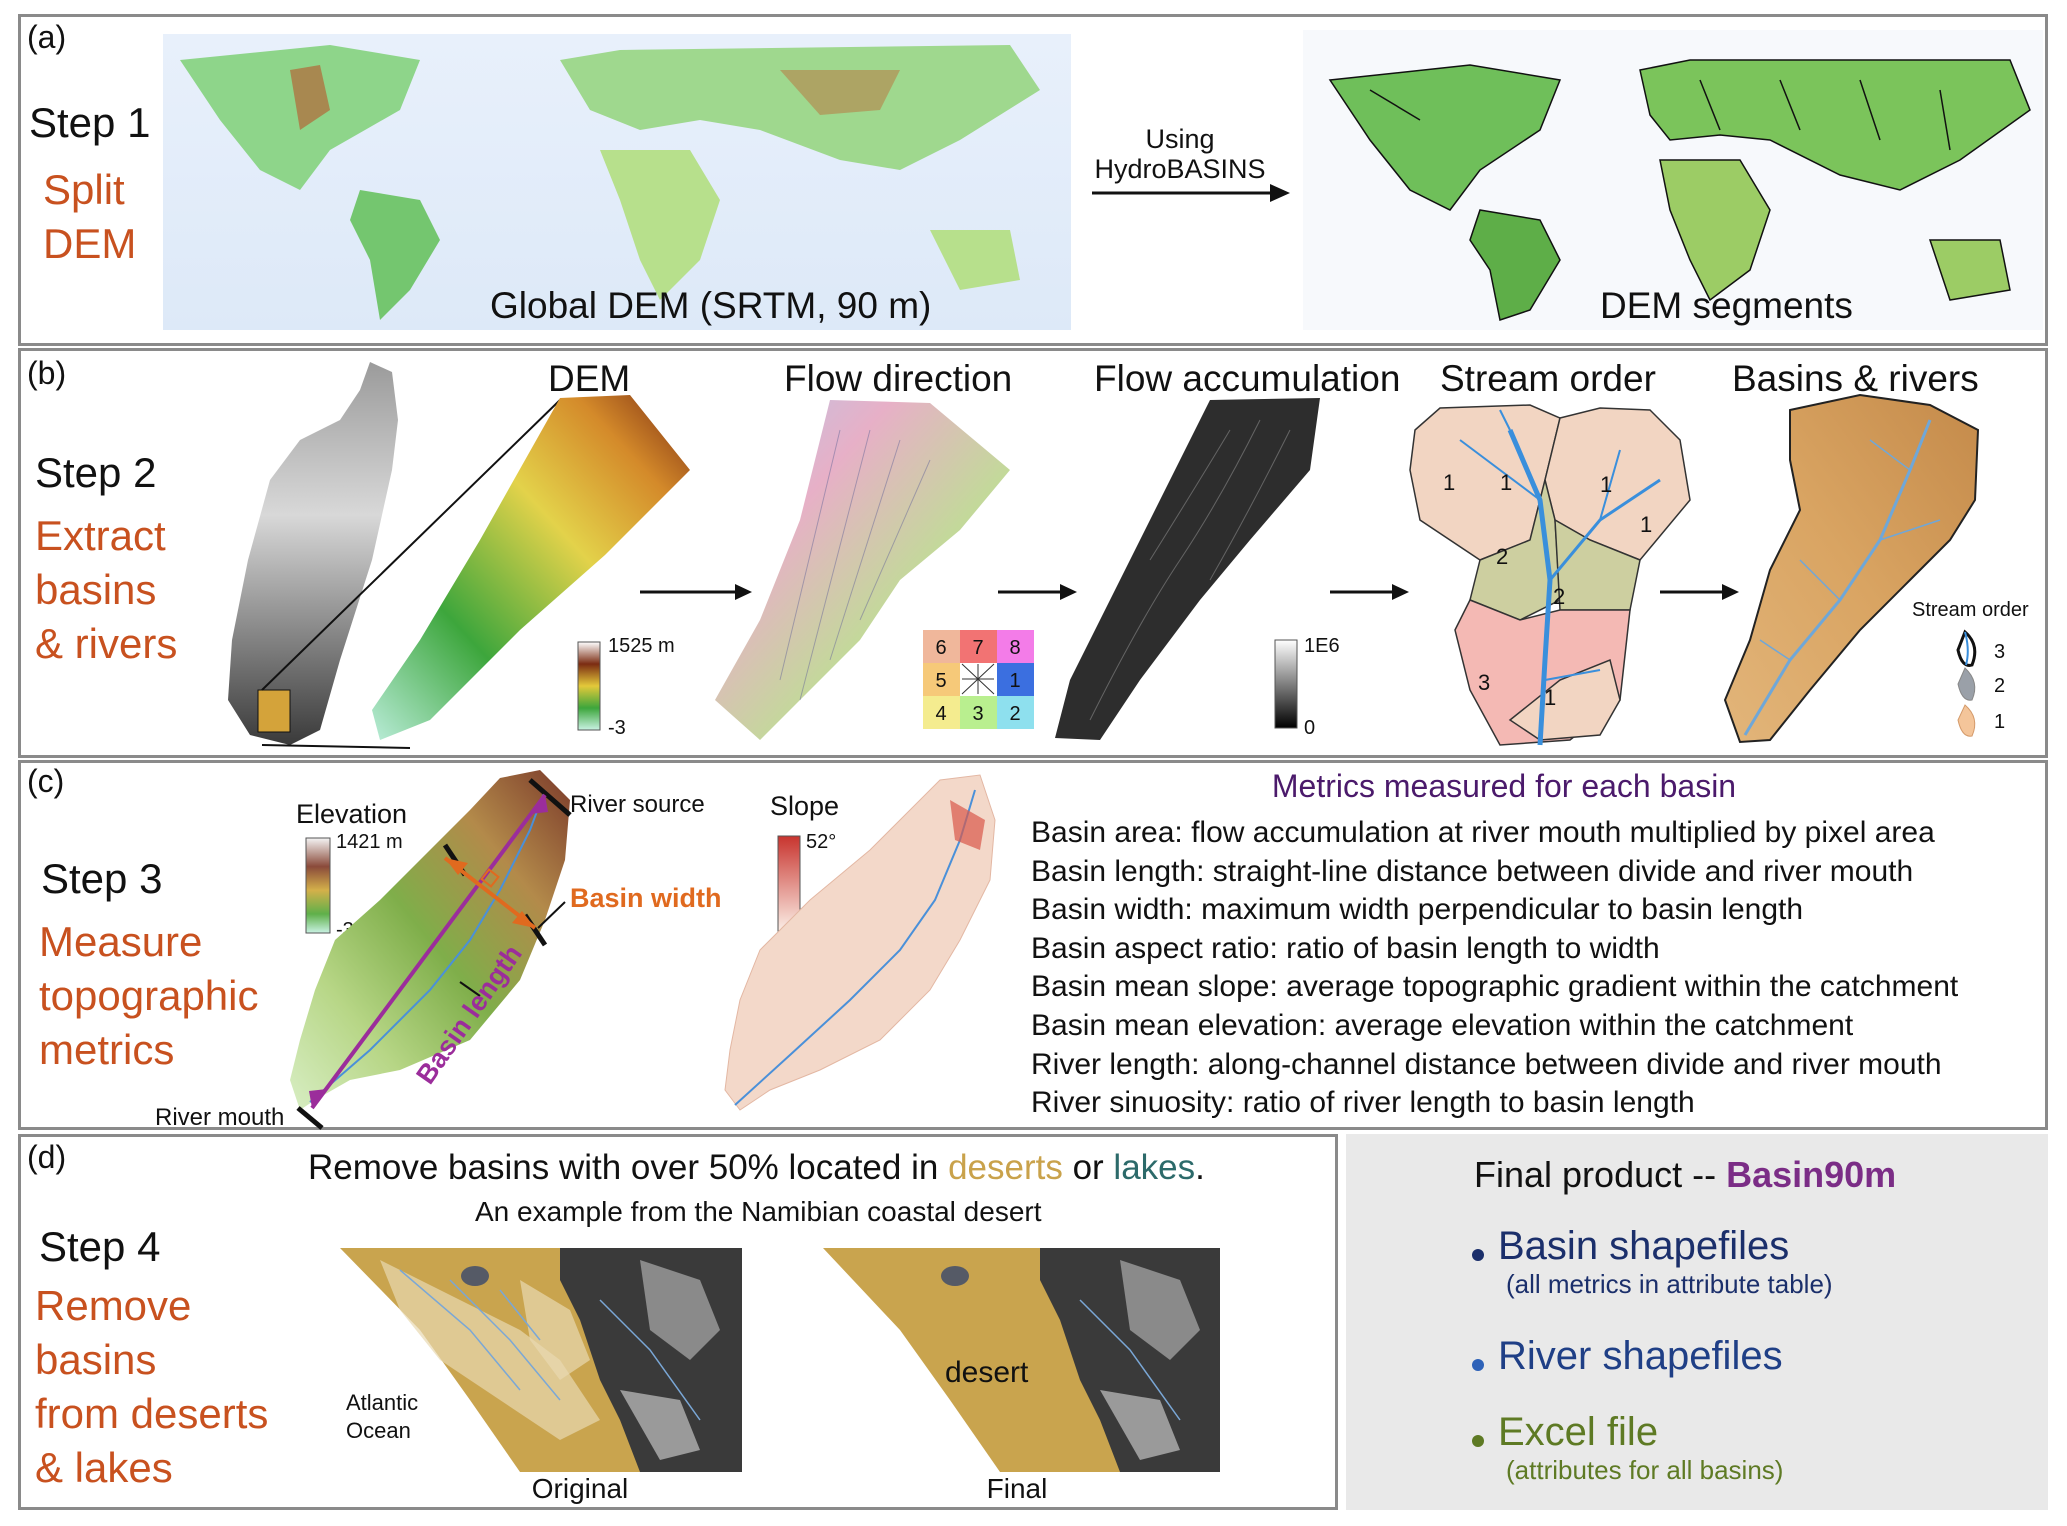 The height and width of the screenshot is (1526, 2067). What do you see at coordinates (898, 378) in the screenshot?
I see `header-flow-direction: Flow direction` at bounding box center [898, 378].